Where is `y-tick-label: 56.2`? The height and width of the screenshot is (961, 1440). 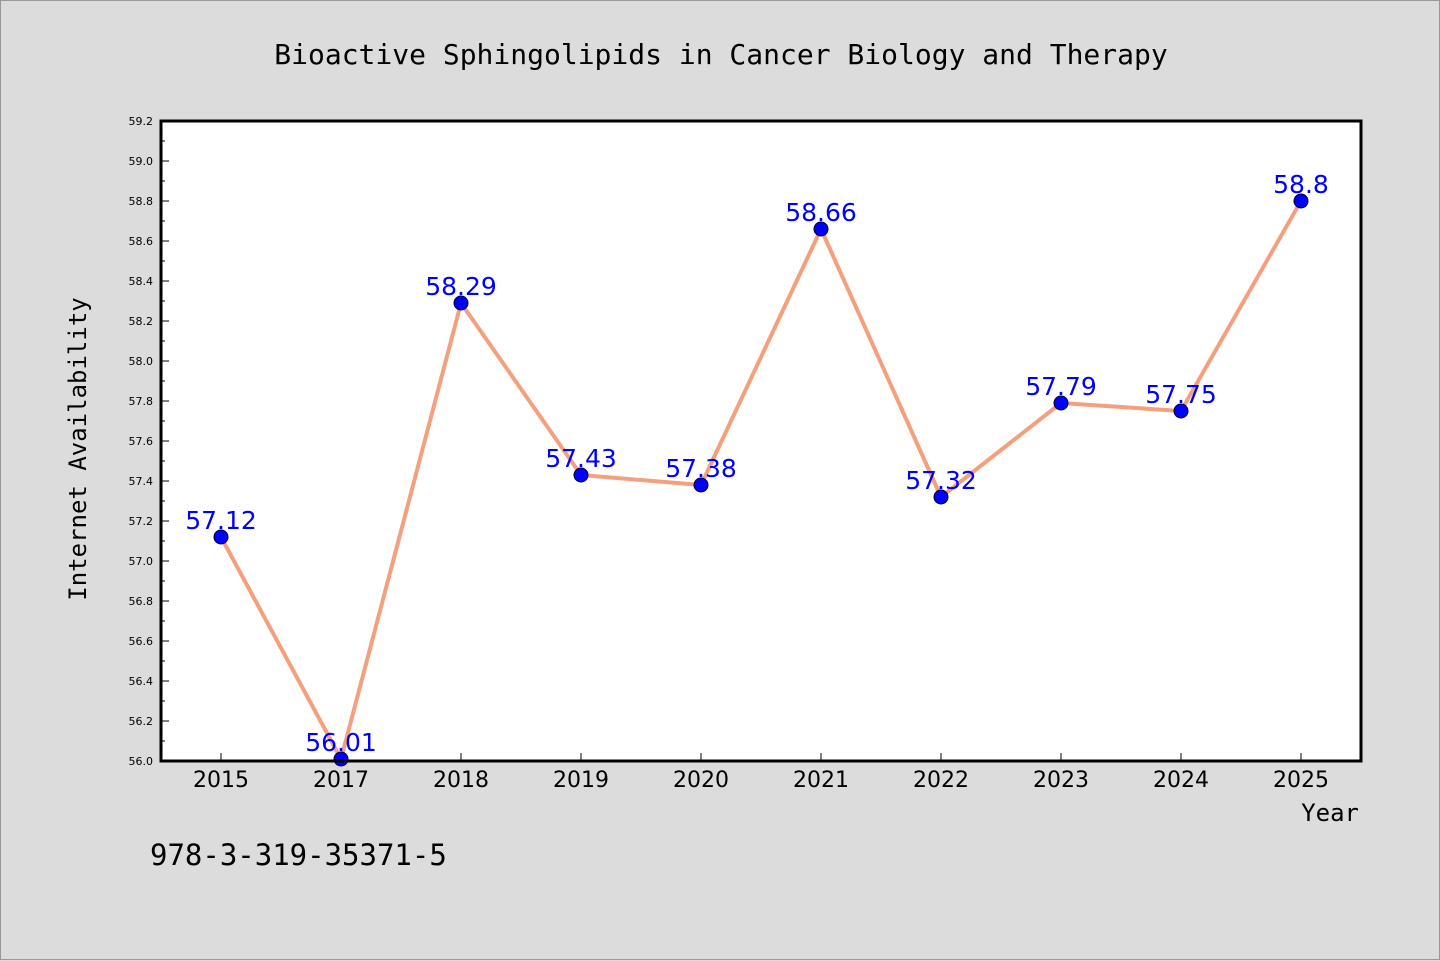 y-tick-label: 56.2 is located at coordinates (141, 721).